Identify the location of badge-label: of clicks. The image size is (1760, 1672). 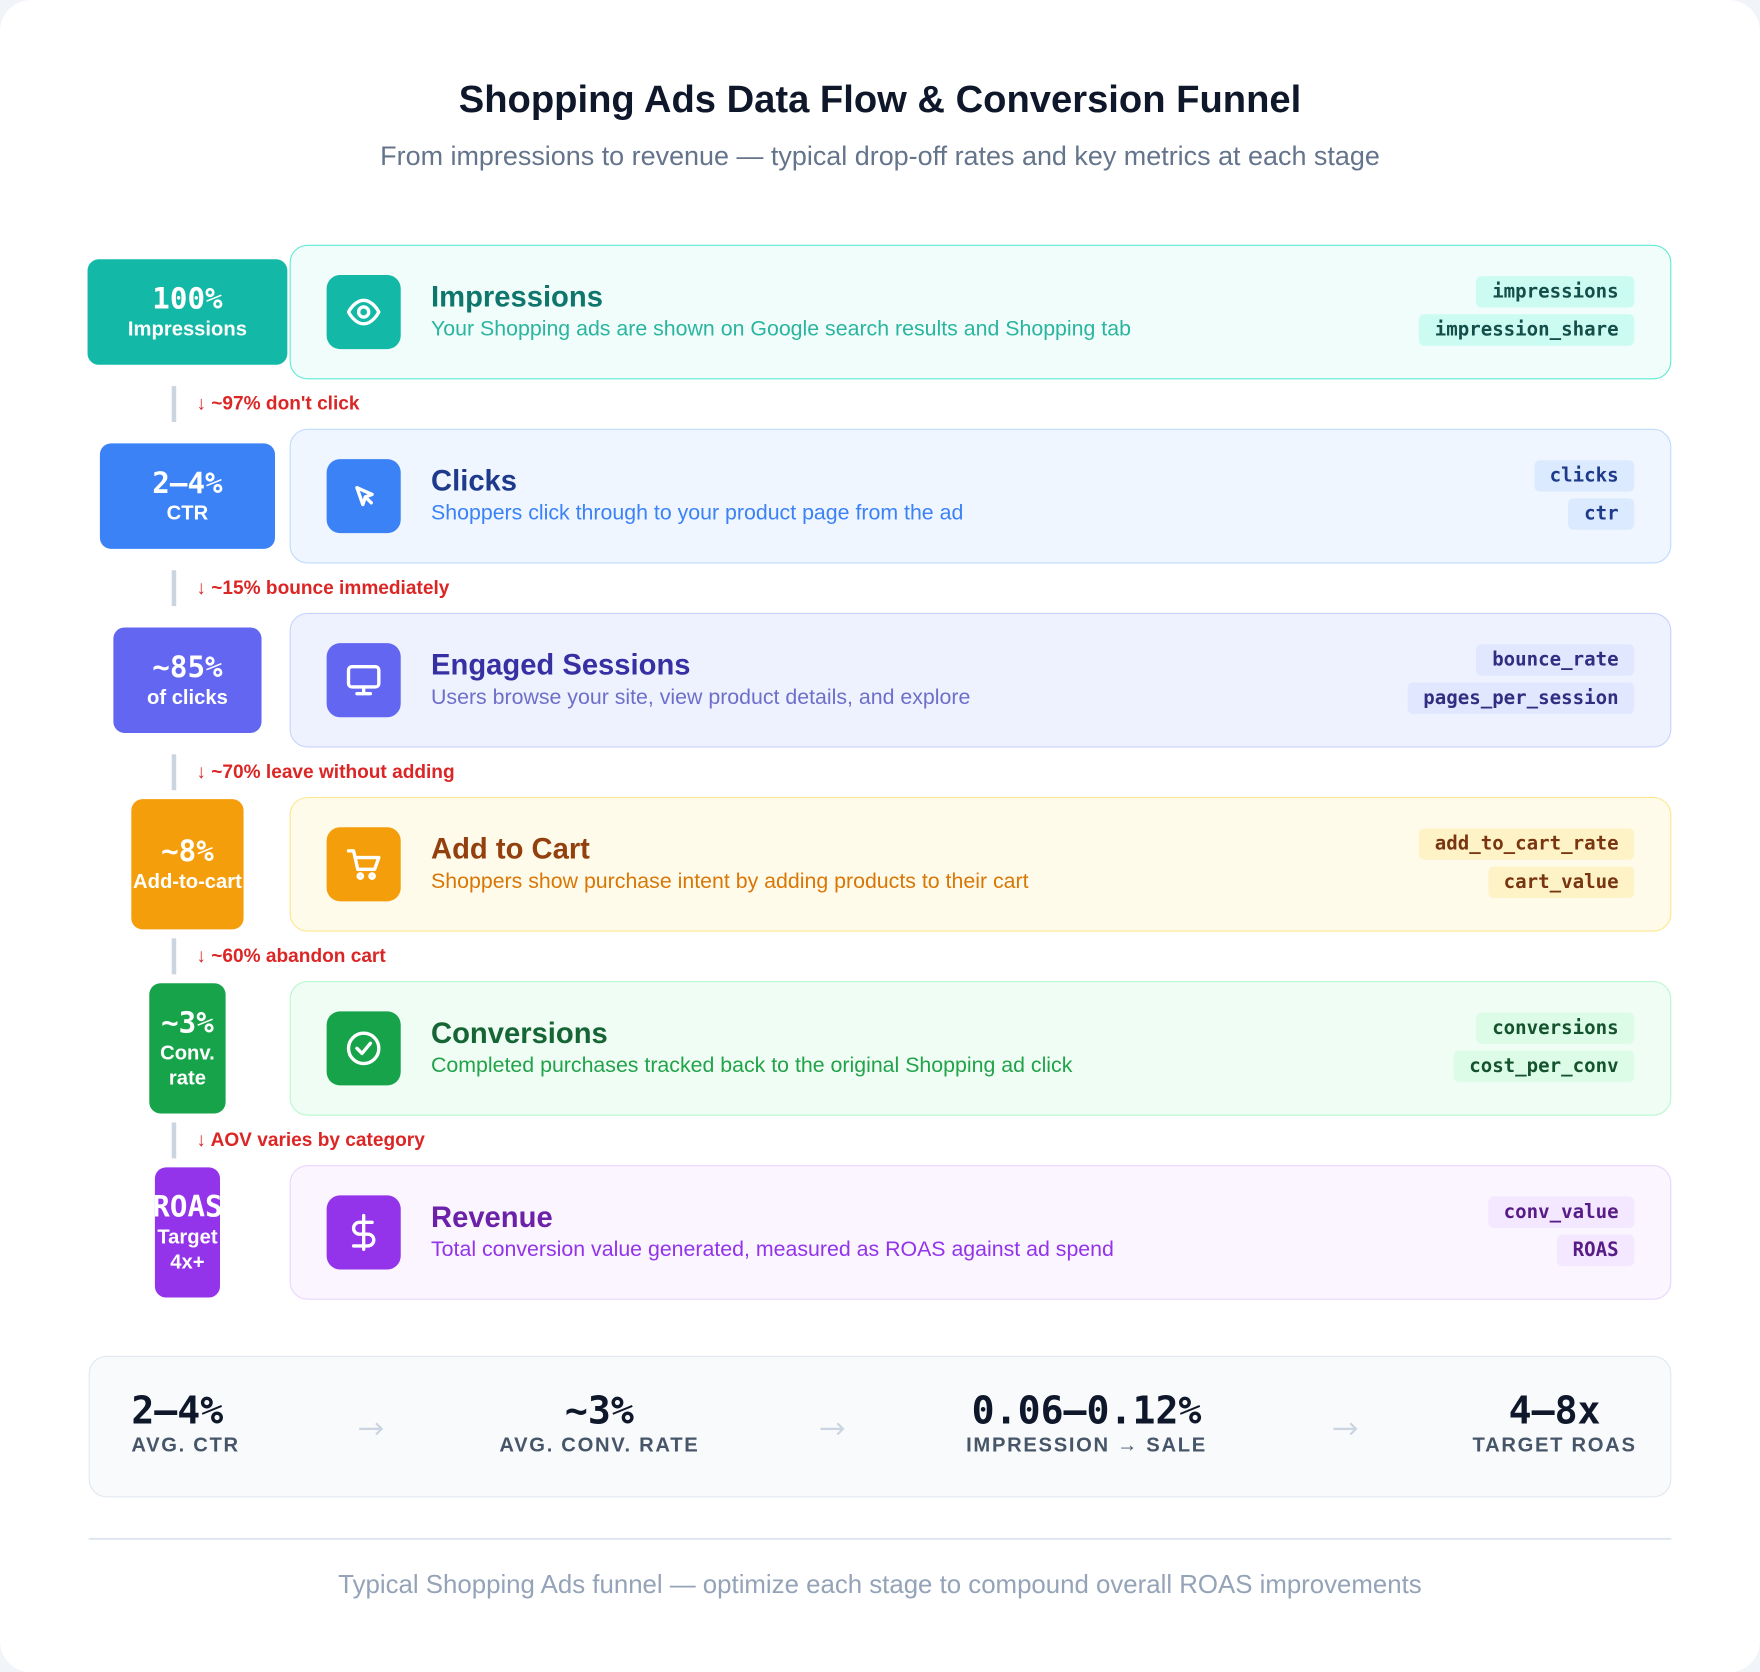
(187, 697).